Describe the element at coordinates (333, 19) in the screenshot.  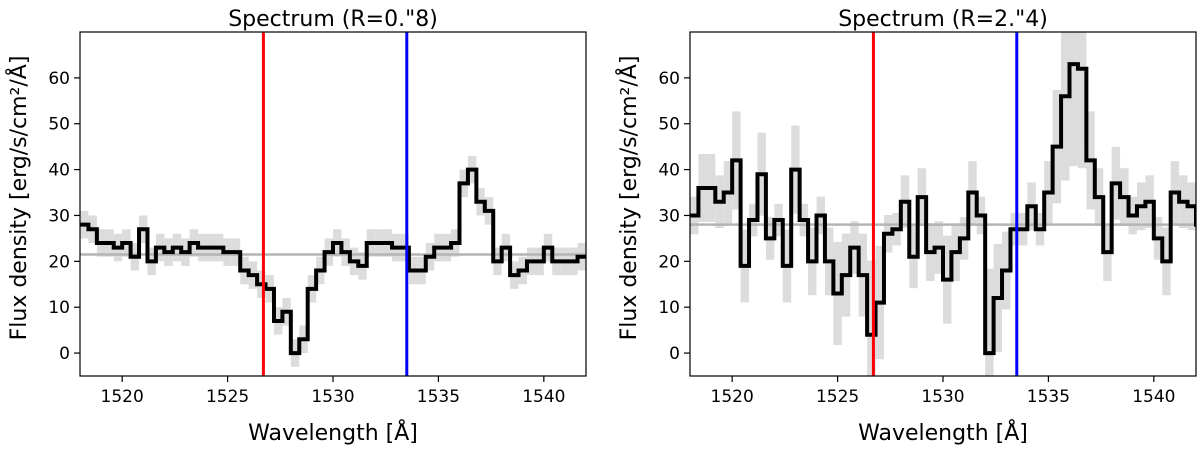
I see `chart-title: Spectrum (R=0."8)` at that location.